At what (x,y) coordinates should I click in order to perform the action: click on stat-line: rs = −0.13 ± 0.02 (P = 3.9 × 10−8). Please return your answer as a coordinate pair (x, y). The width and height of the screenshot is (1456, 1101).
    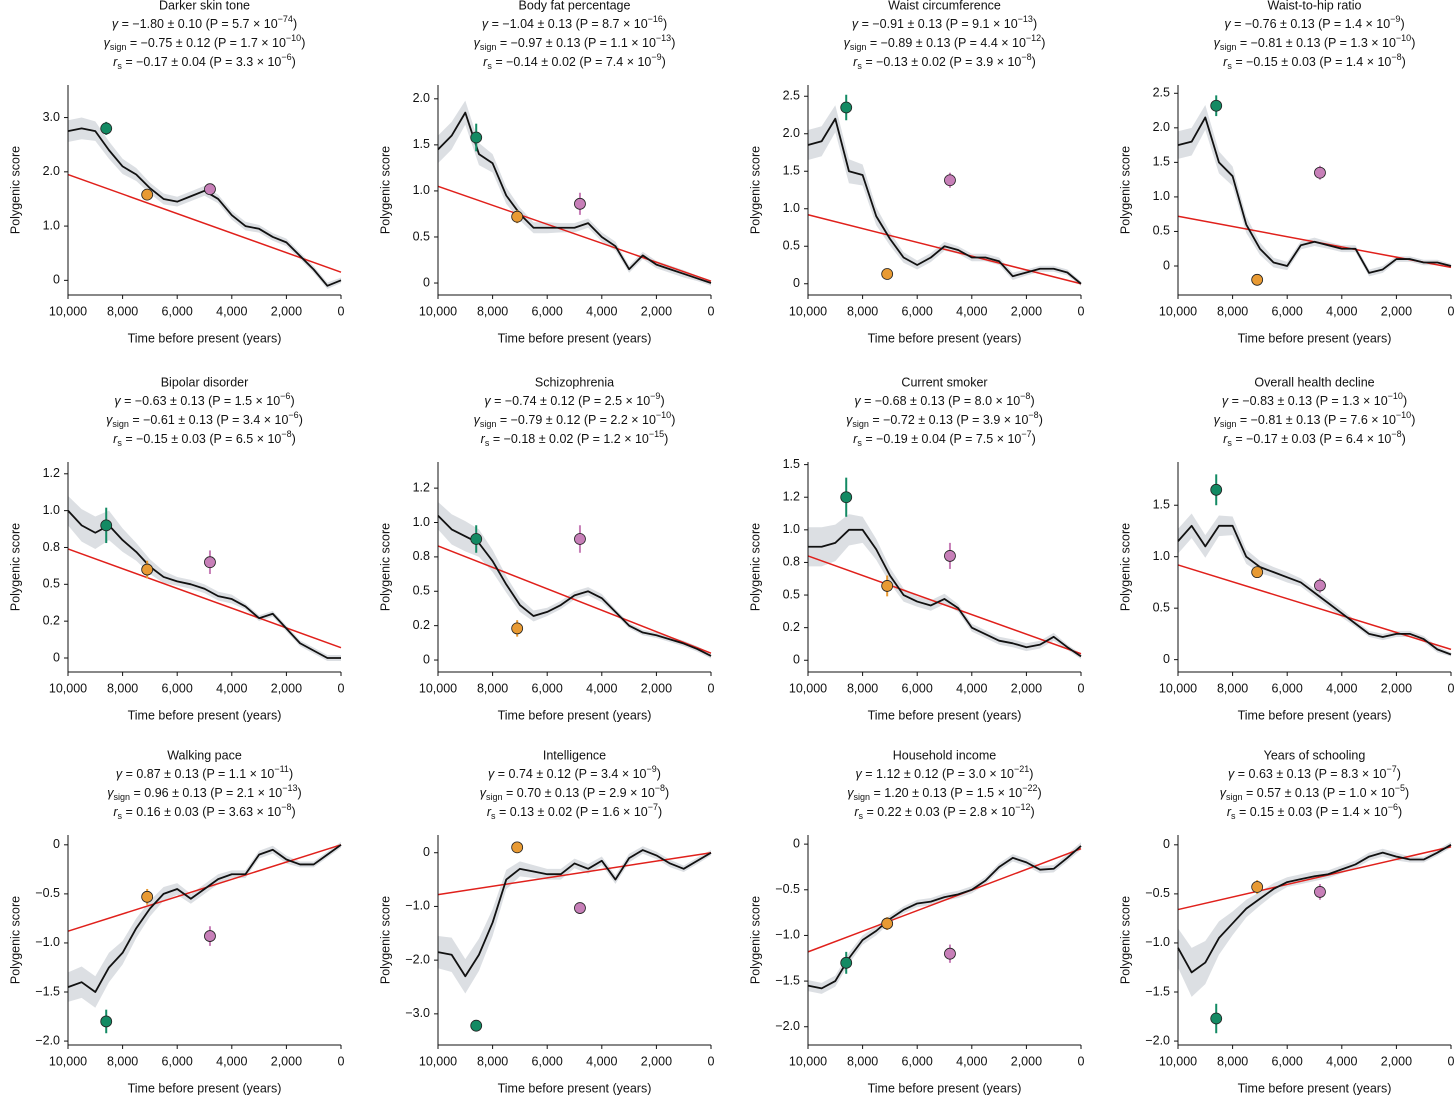
    Looking at the image, I should click on (944, 61).